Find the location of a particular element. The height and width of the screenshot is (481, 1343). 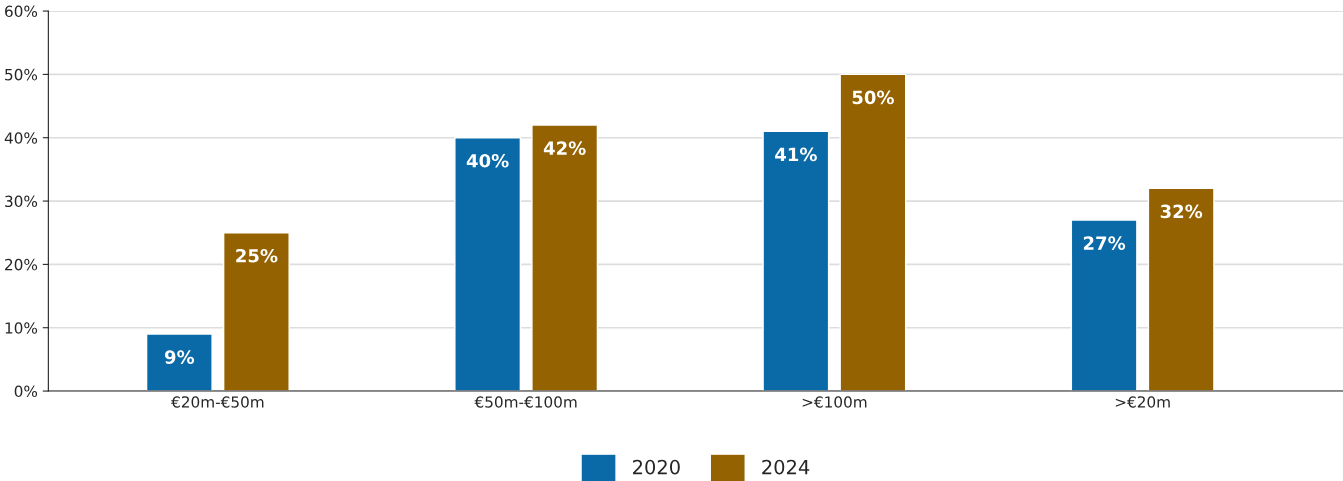

data-label: 40% is located at coordinates (487, 160).